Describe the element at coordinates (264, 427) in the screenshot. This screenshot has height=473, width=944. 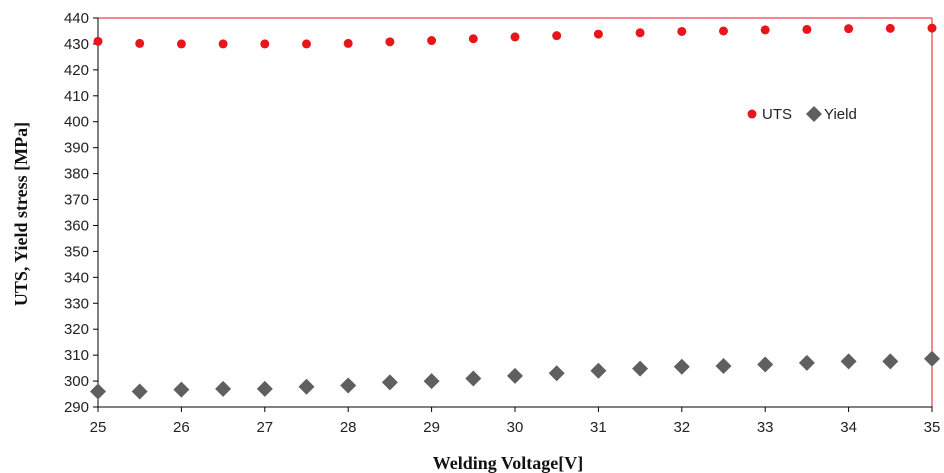
I see `x-tick-label: 27` at that location.